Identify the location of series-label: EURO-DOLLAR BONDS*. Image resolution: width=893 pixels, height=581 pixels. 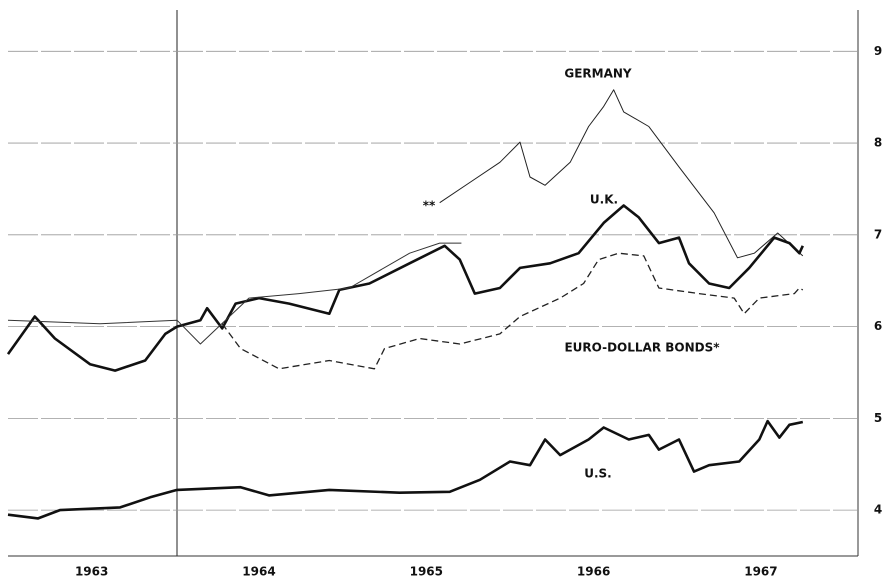
(642, 348).